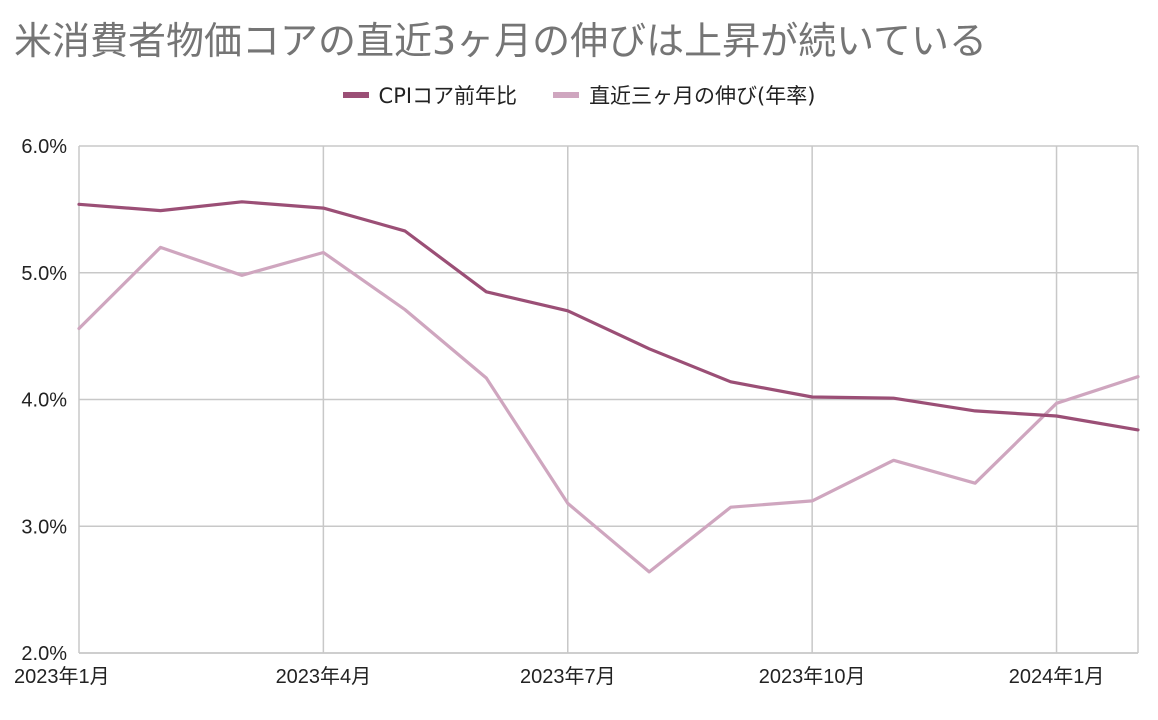 The height and width of the screenshot is (720, 1158). What do you see at coordinates (1057, 676) in the screenshot?
I see `x-tick-label: 2024年1月` at bounding box center [1057, 676].